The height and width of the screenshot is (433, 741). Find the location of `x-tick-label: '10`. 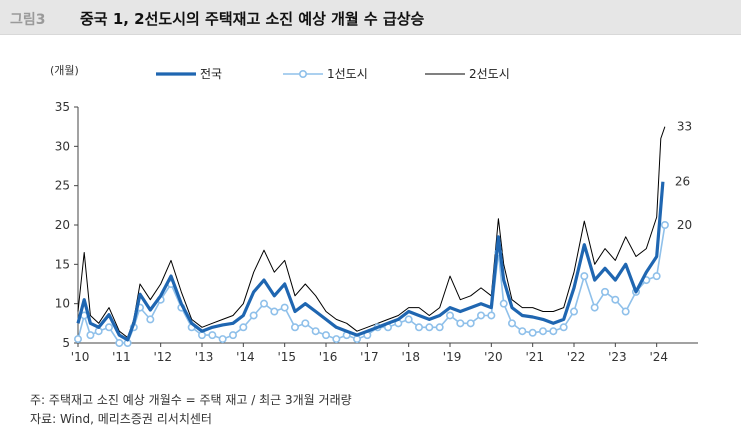

x-tick-label: '10 is located at coordinates (80, 357).